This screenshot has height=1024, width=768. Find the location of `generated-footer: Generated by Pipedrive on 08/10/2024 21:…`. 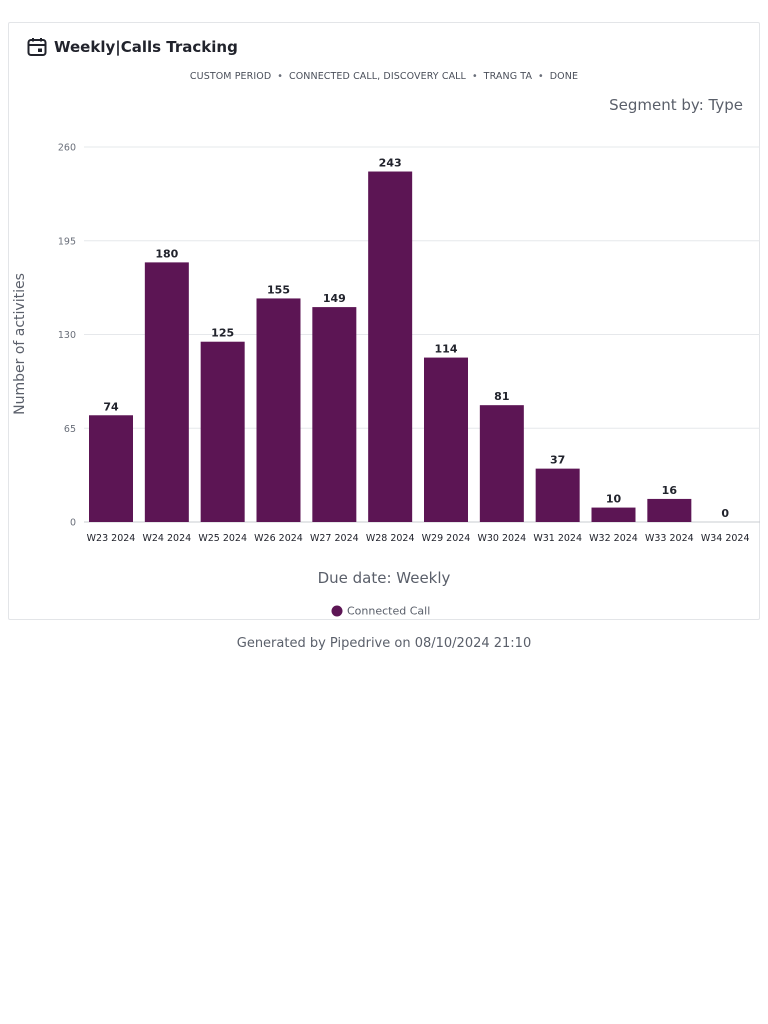

generated-footer: Generated by Pipedrive on 08/10/2024 21:… is located at coordinates (384, 643).